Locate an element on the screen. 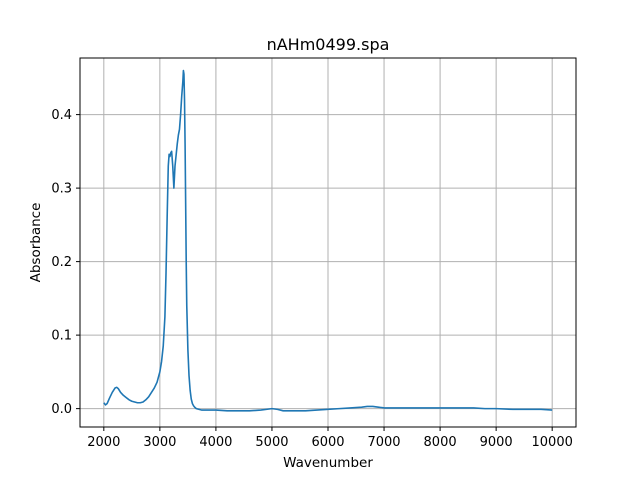  chart-title: nAHm0499.spa is located at coordinates (328, 44).